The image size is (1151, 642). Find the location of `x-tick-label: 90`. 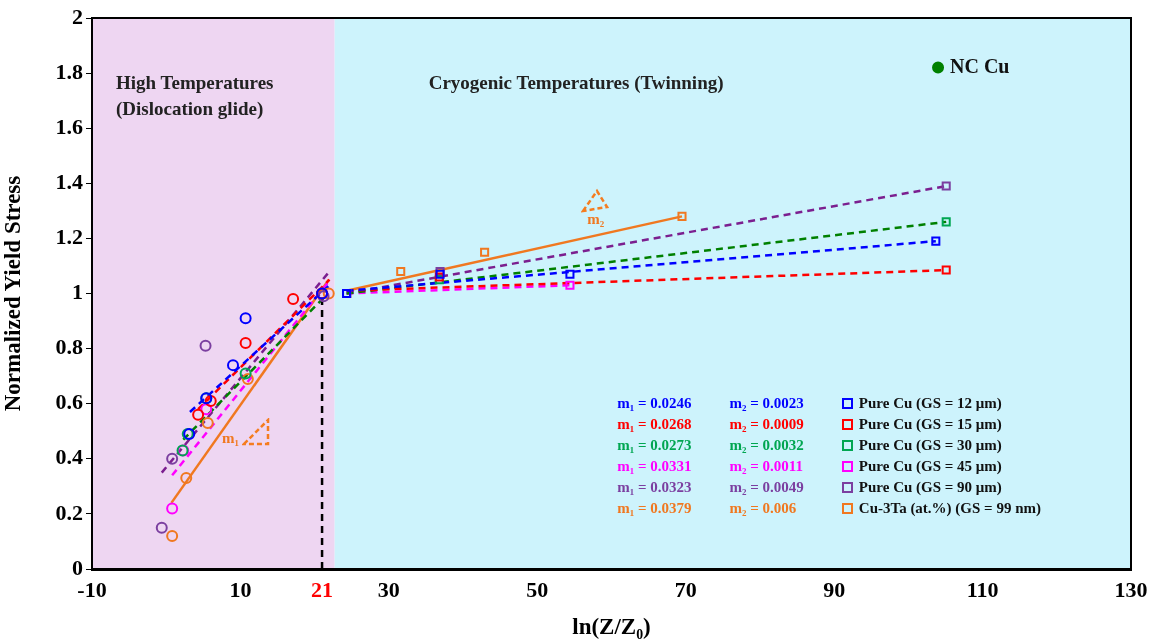

x-tick-label: 90 is located at coordinates (834, 589).